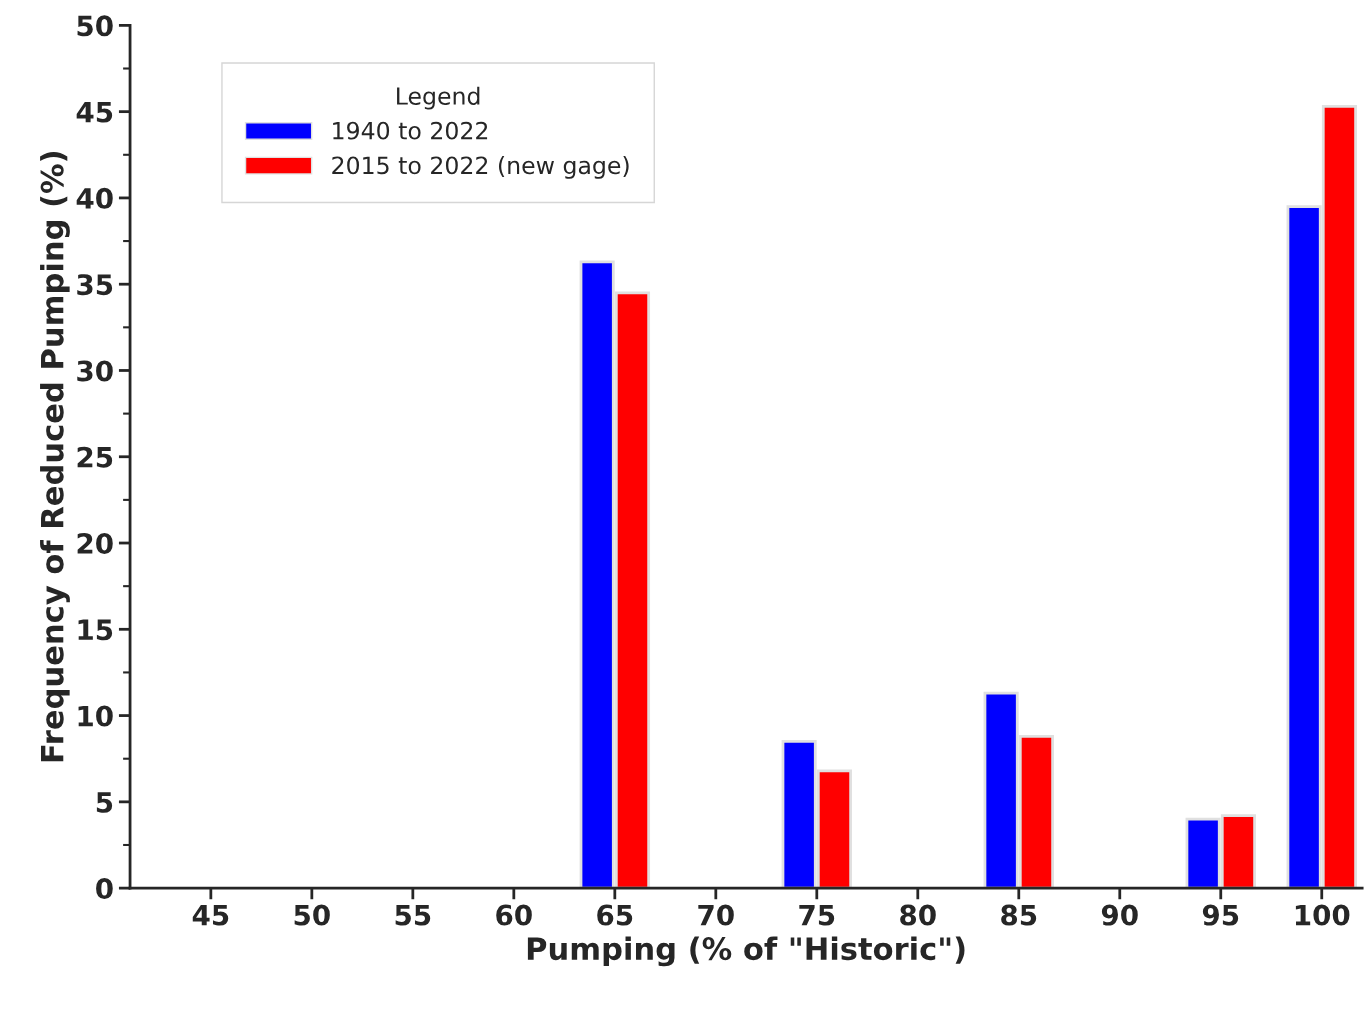  Describe the element at coordinates (716, 915) in the screenshot. I see `x-tick-label: 70` at that location.